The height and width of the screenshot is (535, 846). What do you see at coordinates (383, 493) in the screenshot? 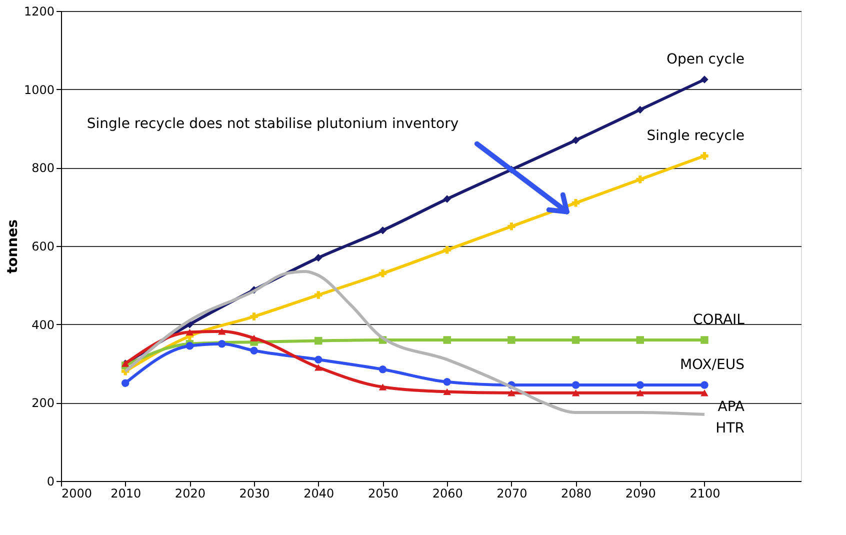
I see `x-tick-label: 2050` at bounding box center [383, 493].